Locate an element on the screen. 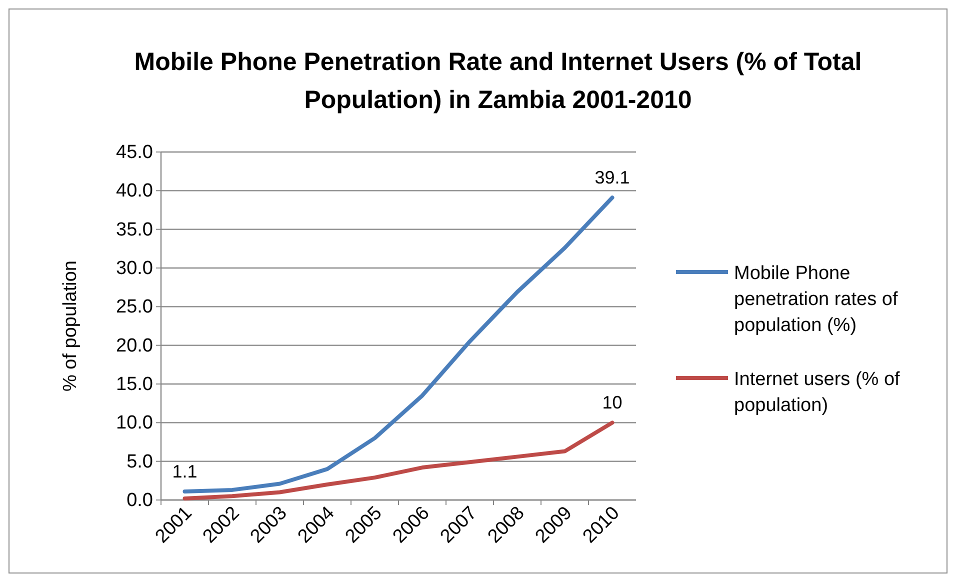  y-tick-label: 20.0 is located at coordinates (134, 345).